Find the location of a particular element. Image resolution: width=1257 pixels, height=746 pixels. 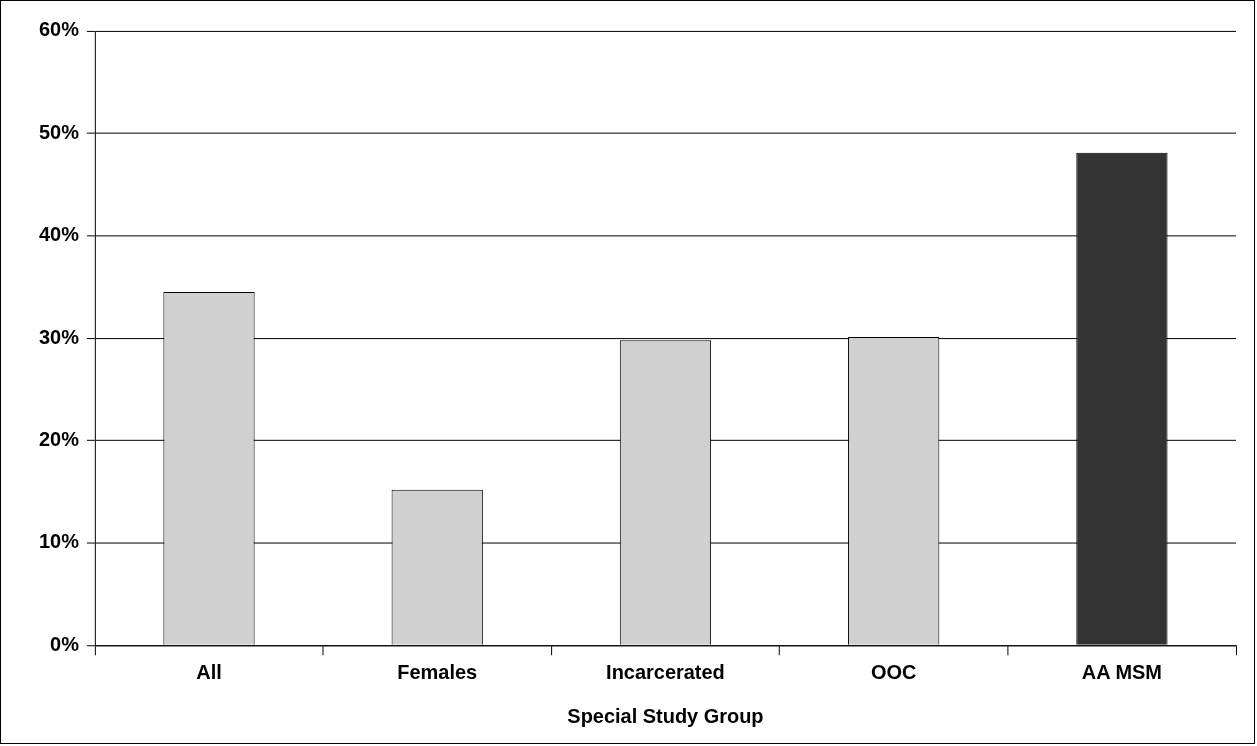

y-tick-label: 0% is located at coordinates (65, 643).